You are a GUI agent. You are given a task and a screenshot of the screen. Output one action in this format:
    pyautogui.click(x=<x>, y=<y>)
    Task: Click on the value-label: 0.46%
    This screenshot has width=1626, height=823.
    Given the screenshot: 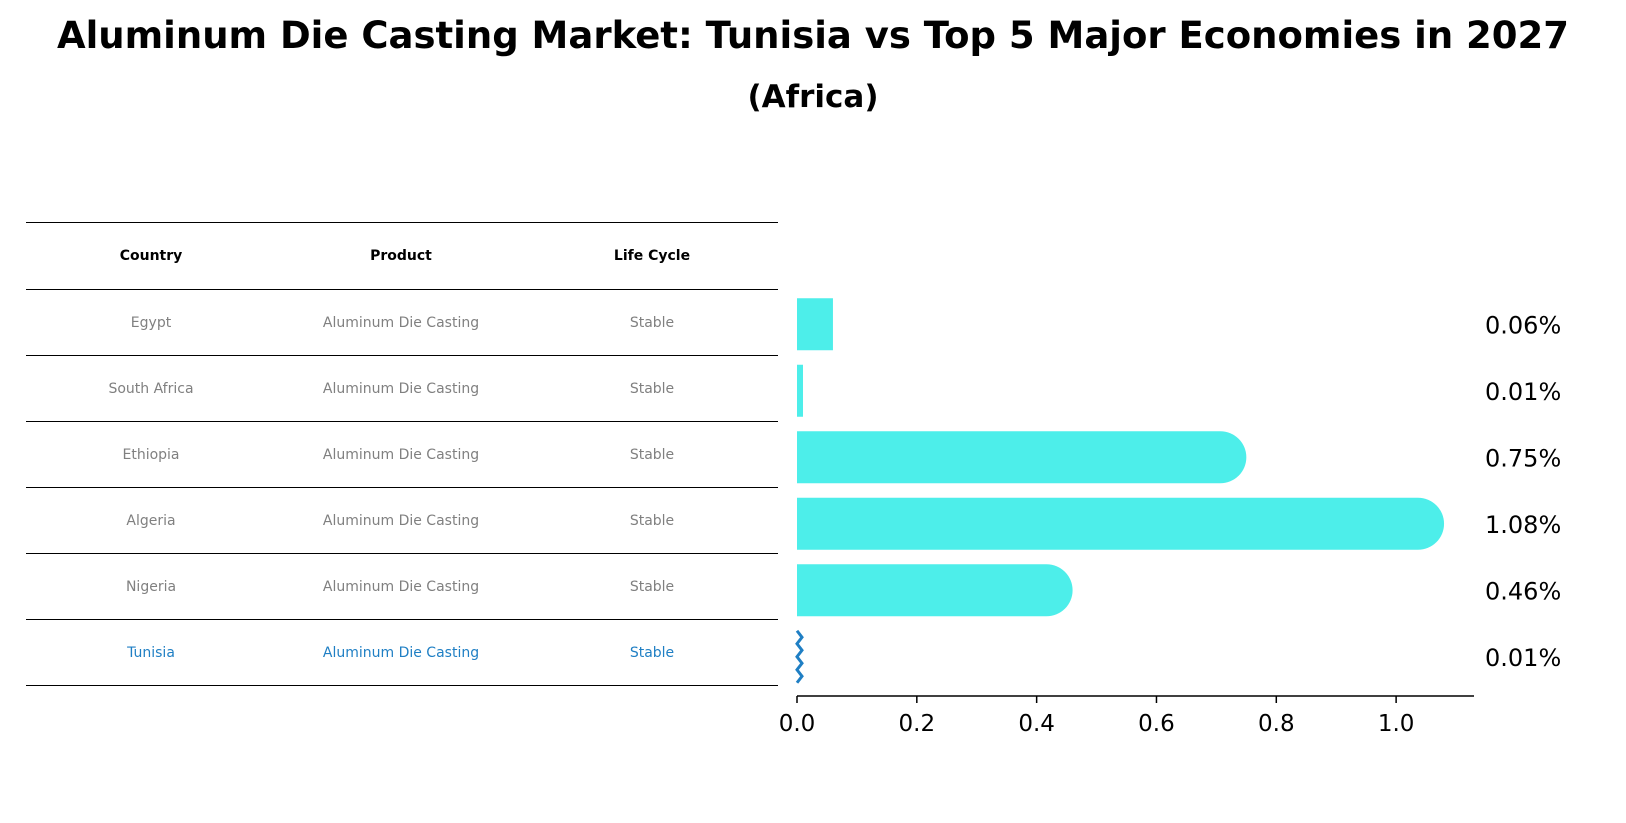 What is the action you would take?
    pyautogui.click(x=1523, y=591)
    